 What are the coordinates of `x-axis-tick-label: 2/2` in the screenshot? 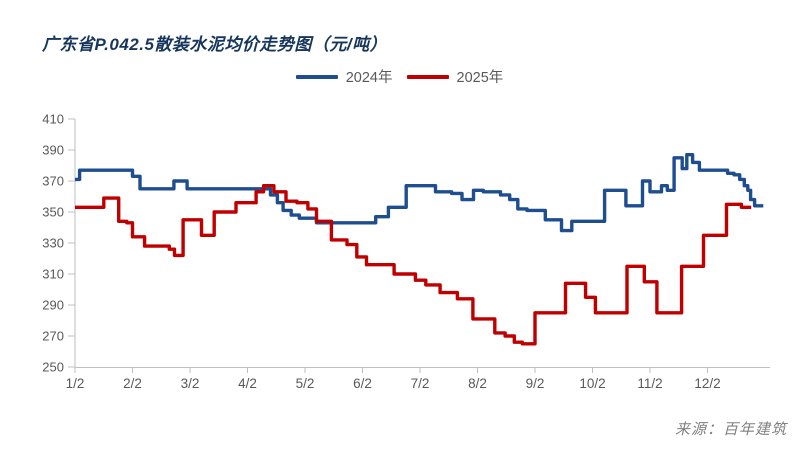 It's located at (132, 383).